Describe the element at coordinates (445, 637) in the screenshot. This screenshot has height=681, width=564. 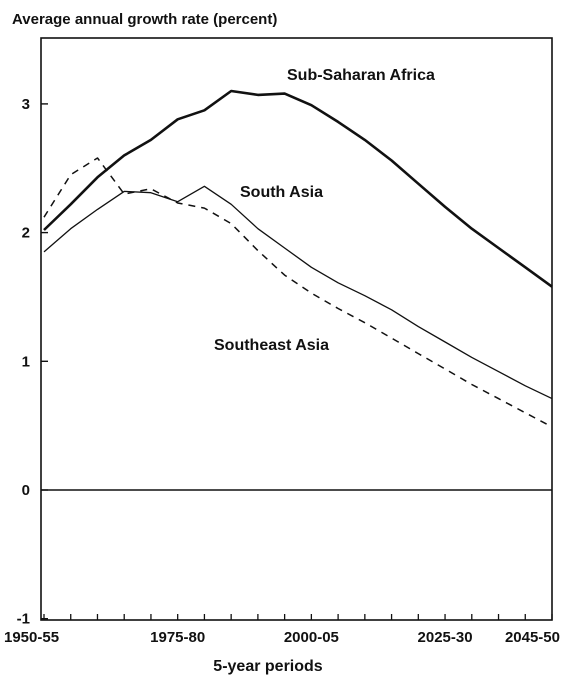
I see `x-tick-label: 2025-30` at that location.